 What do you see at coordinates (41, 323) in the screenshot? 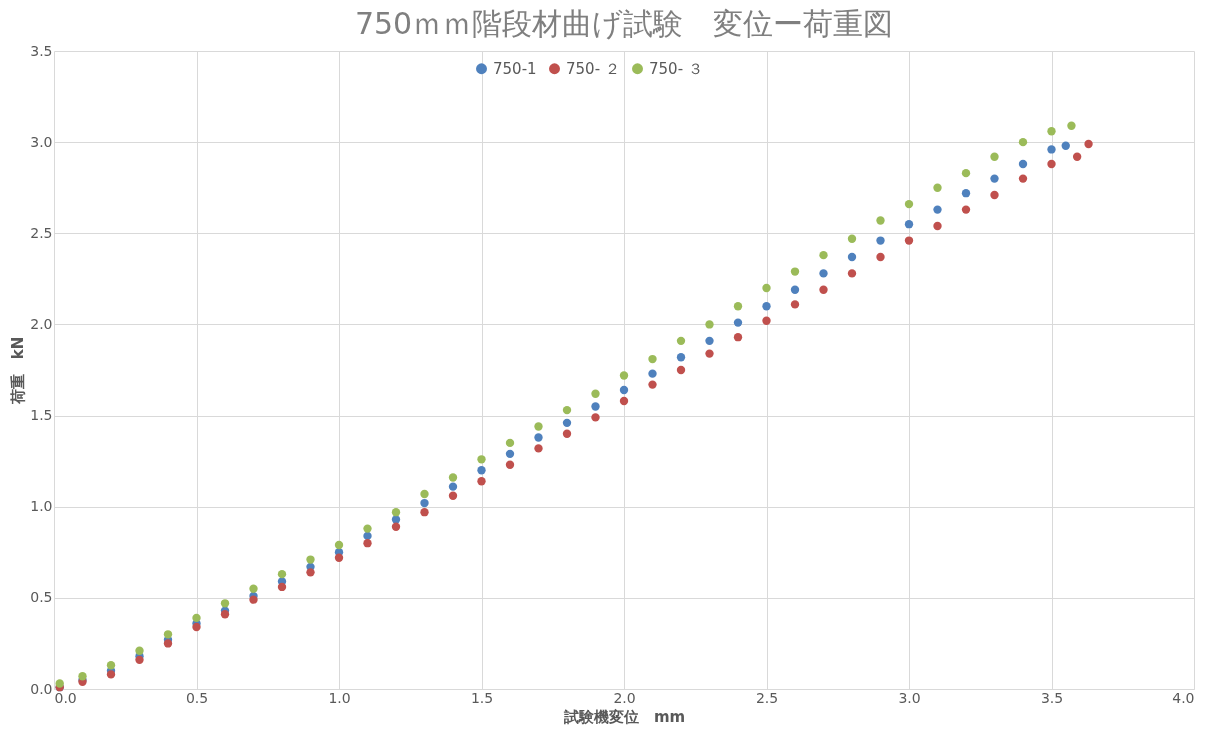
I see `y-tick-label: 2.0` at bounding box center [41, 323].